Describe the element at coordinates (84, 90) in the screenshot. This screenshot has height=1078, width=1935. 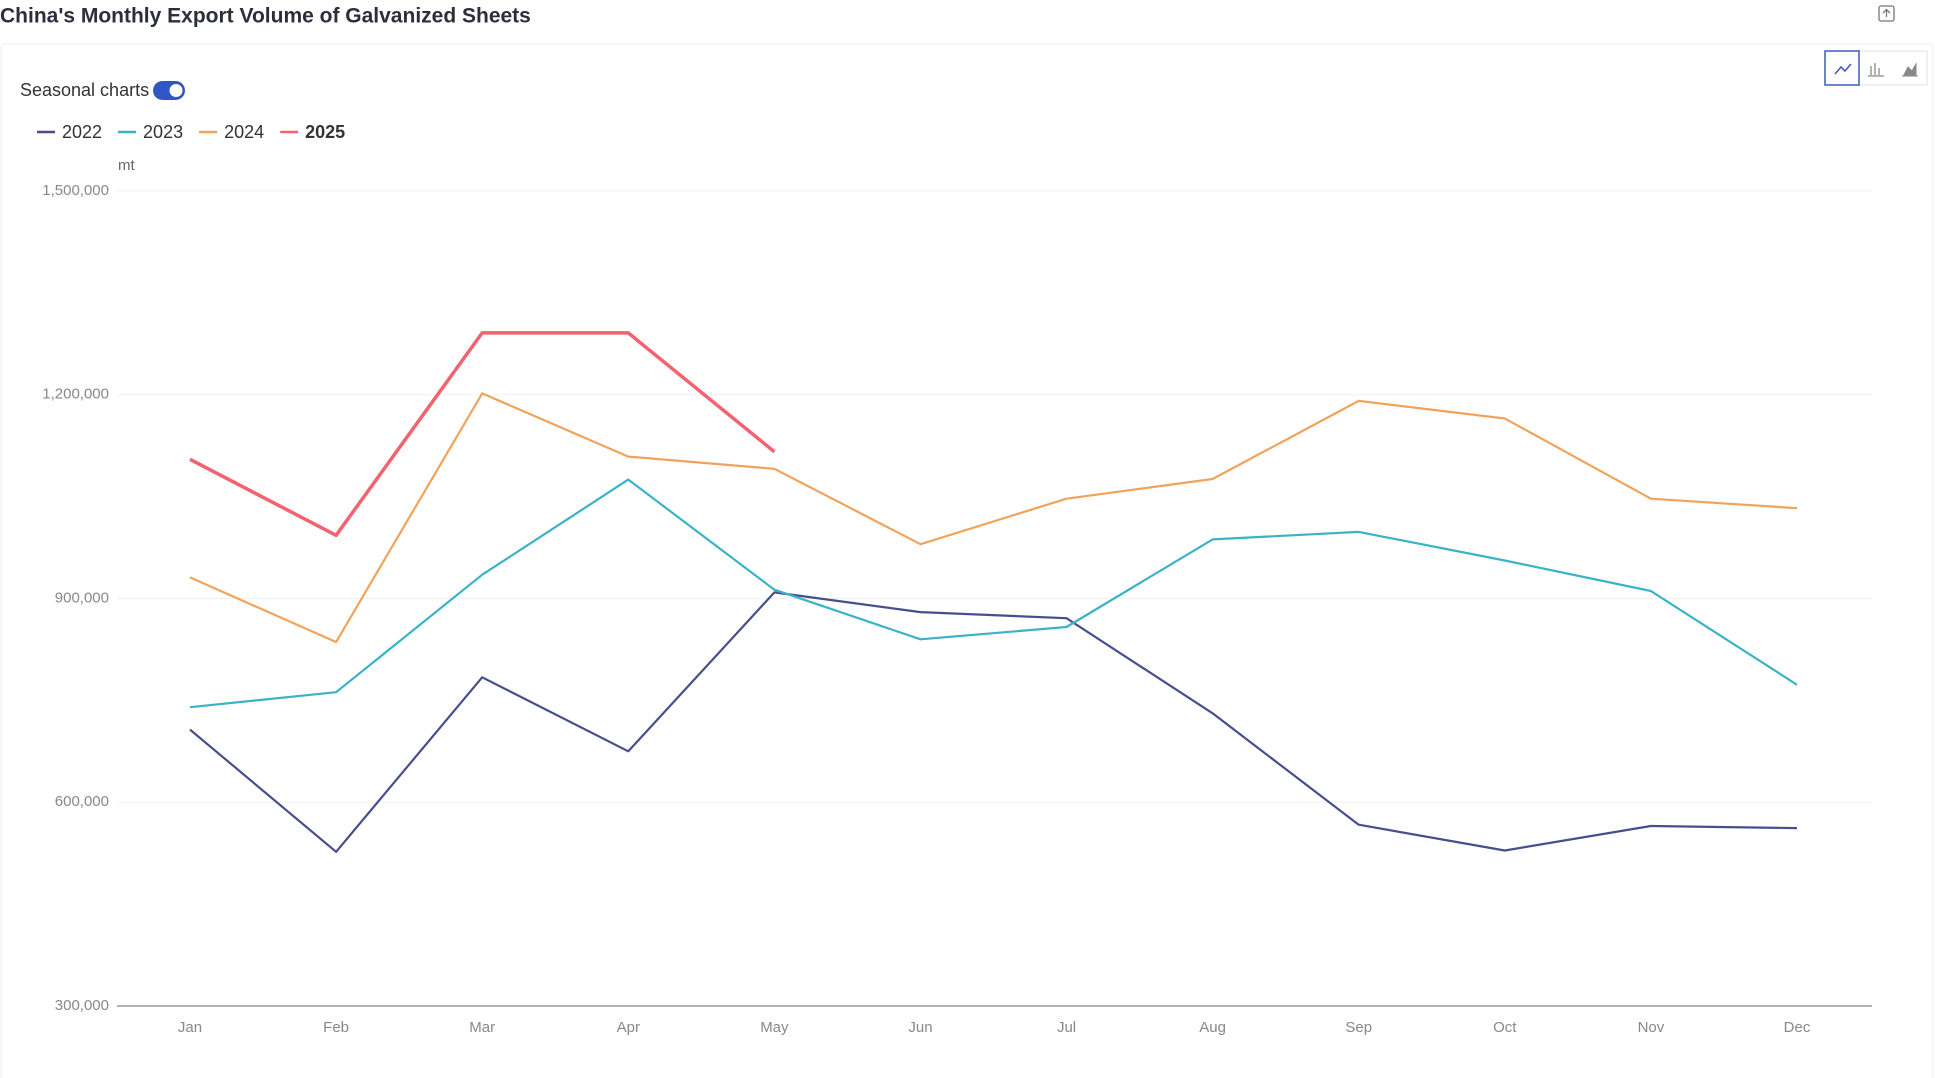
I see `toggle-label: Seasonal charts` at that location.